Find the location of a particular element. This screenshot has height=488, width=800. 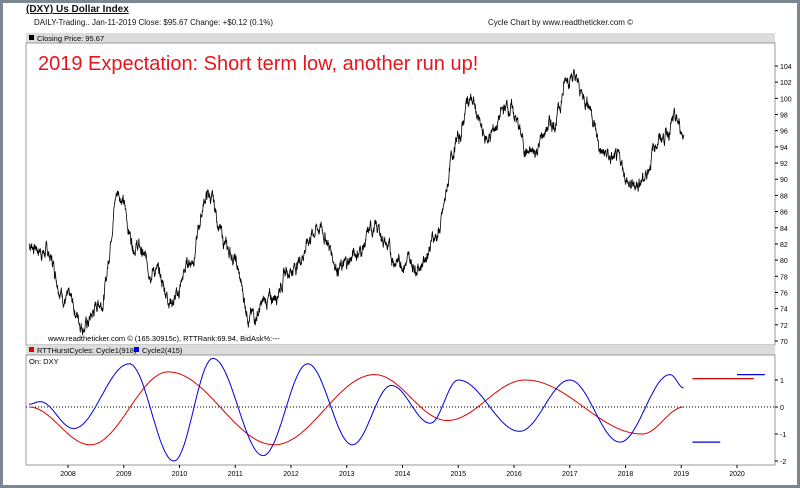

x-tick-label: 2012 is located at coordinates (291, 474).